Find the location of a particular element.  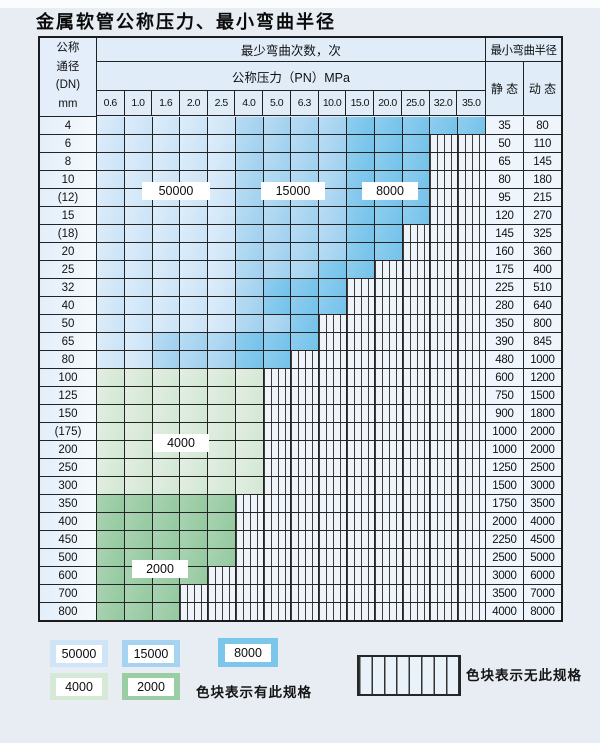

static-radius-value: 65 is located at coordinates (504, 162).